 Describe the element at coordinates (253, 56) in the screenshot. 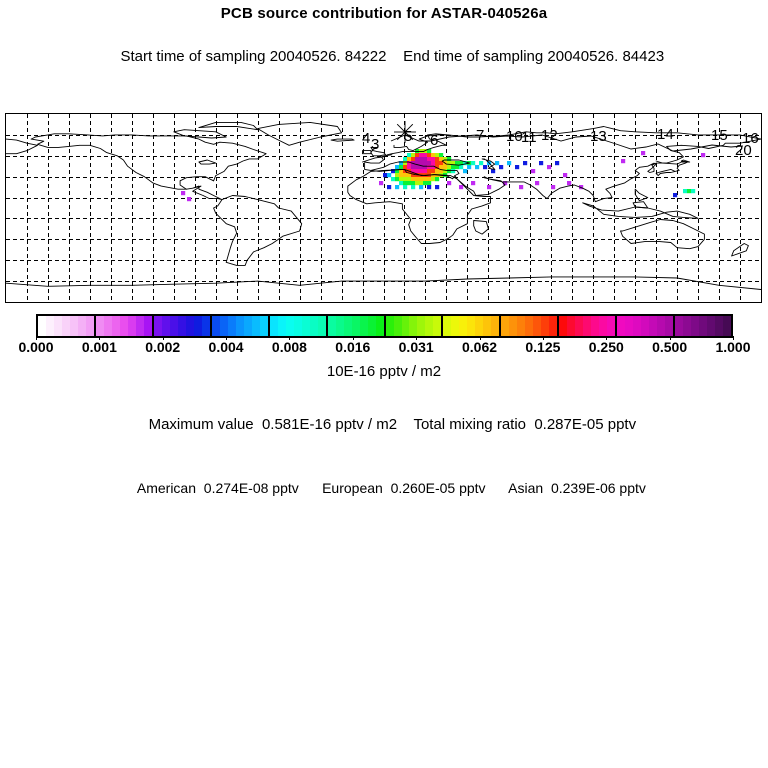

I see `start-time-label: Start time of sampling 20040526. 84222` at that location.